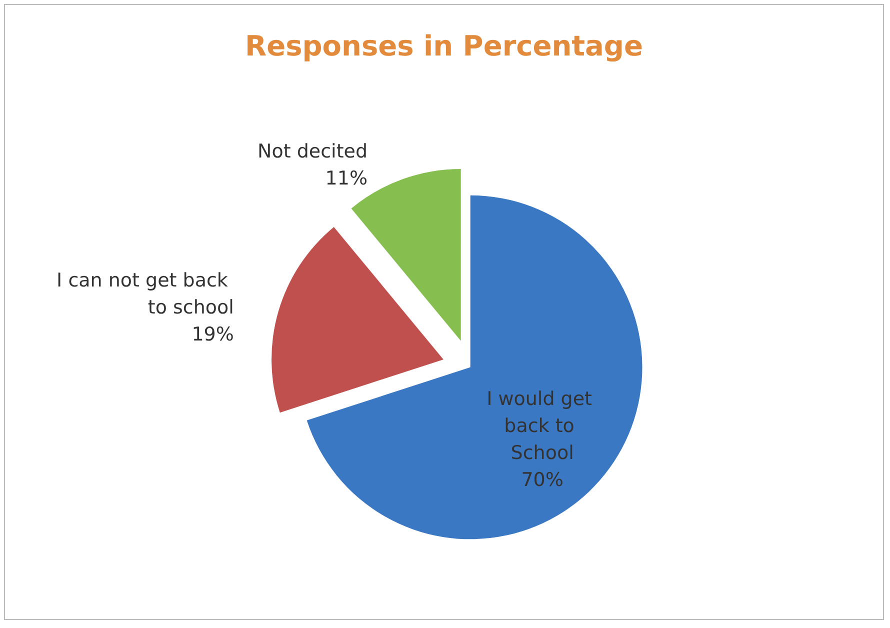 This screenshot has height=628, width=890. Describe the element at coordinates (145, 293) in the screenshot. I see `slice-label: I can not get back to school` at that location.